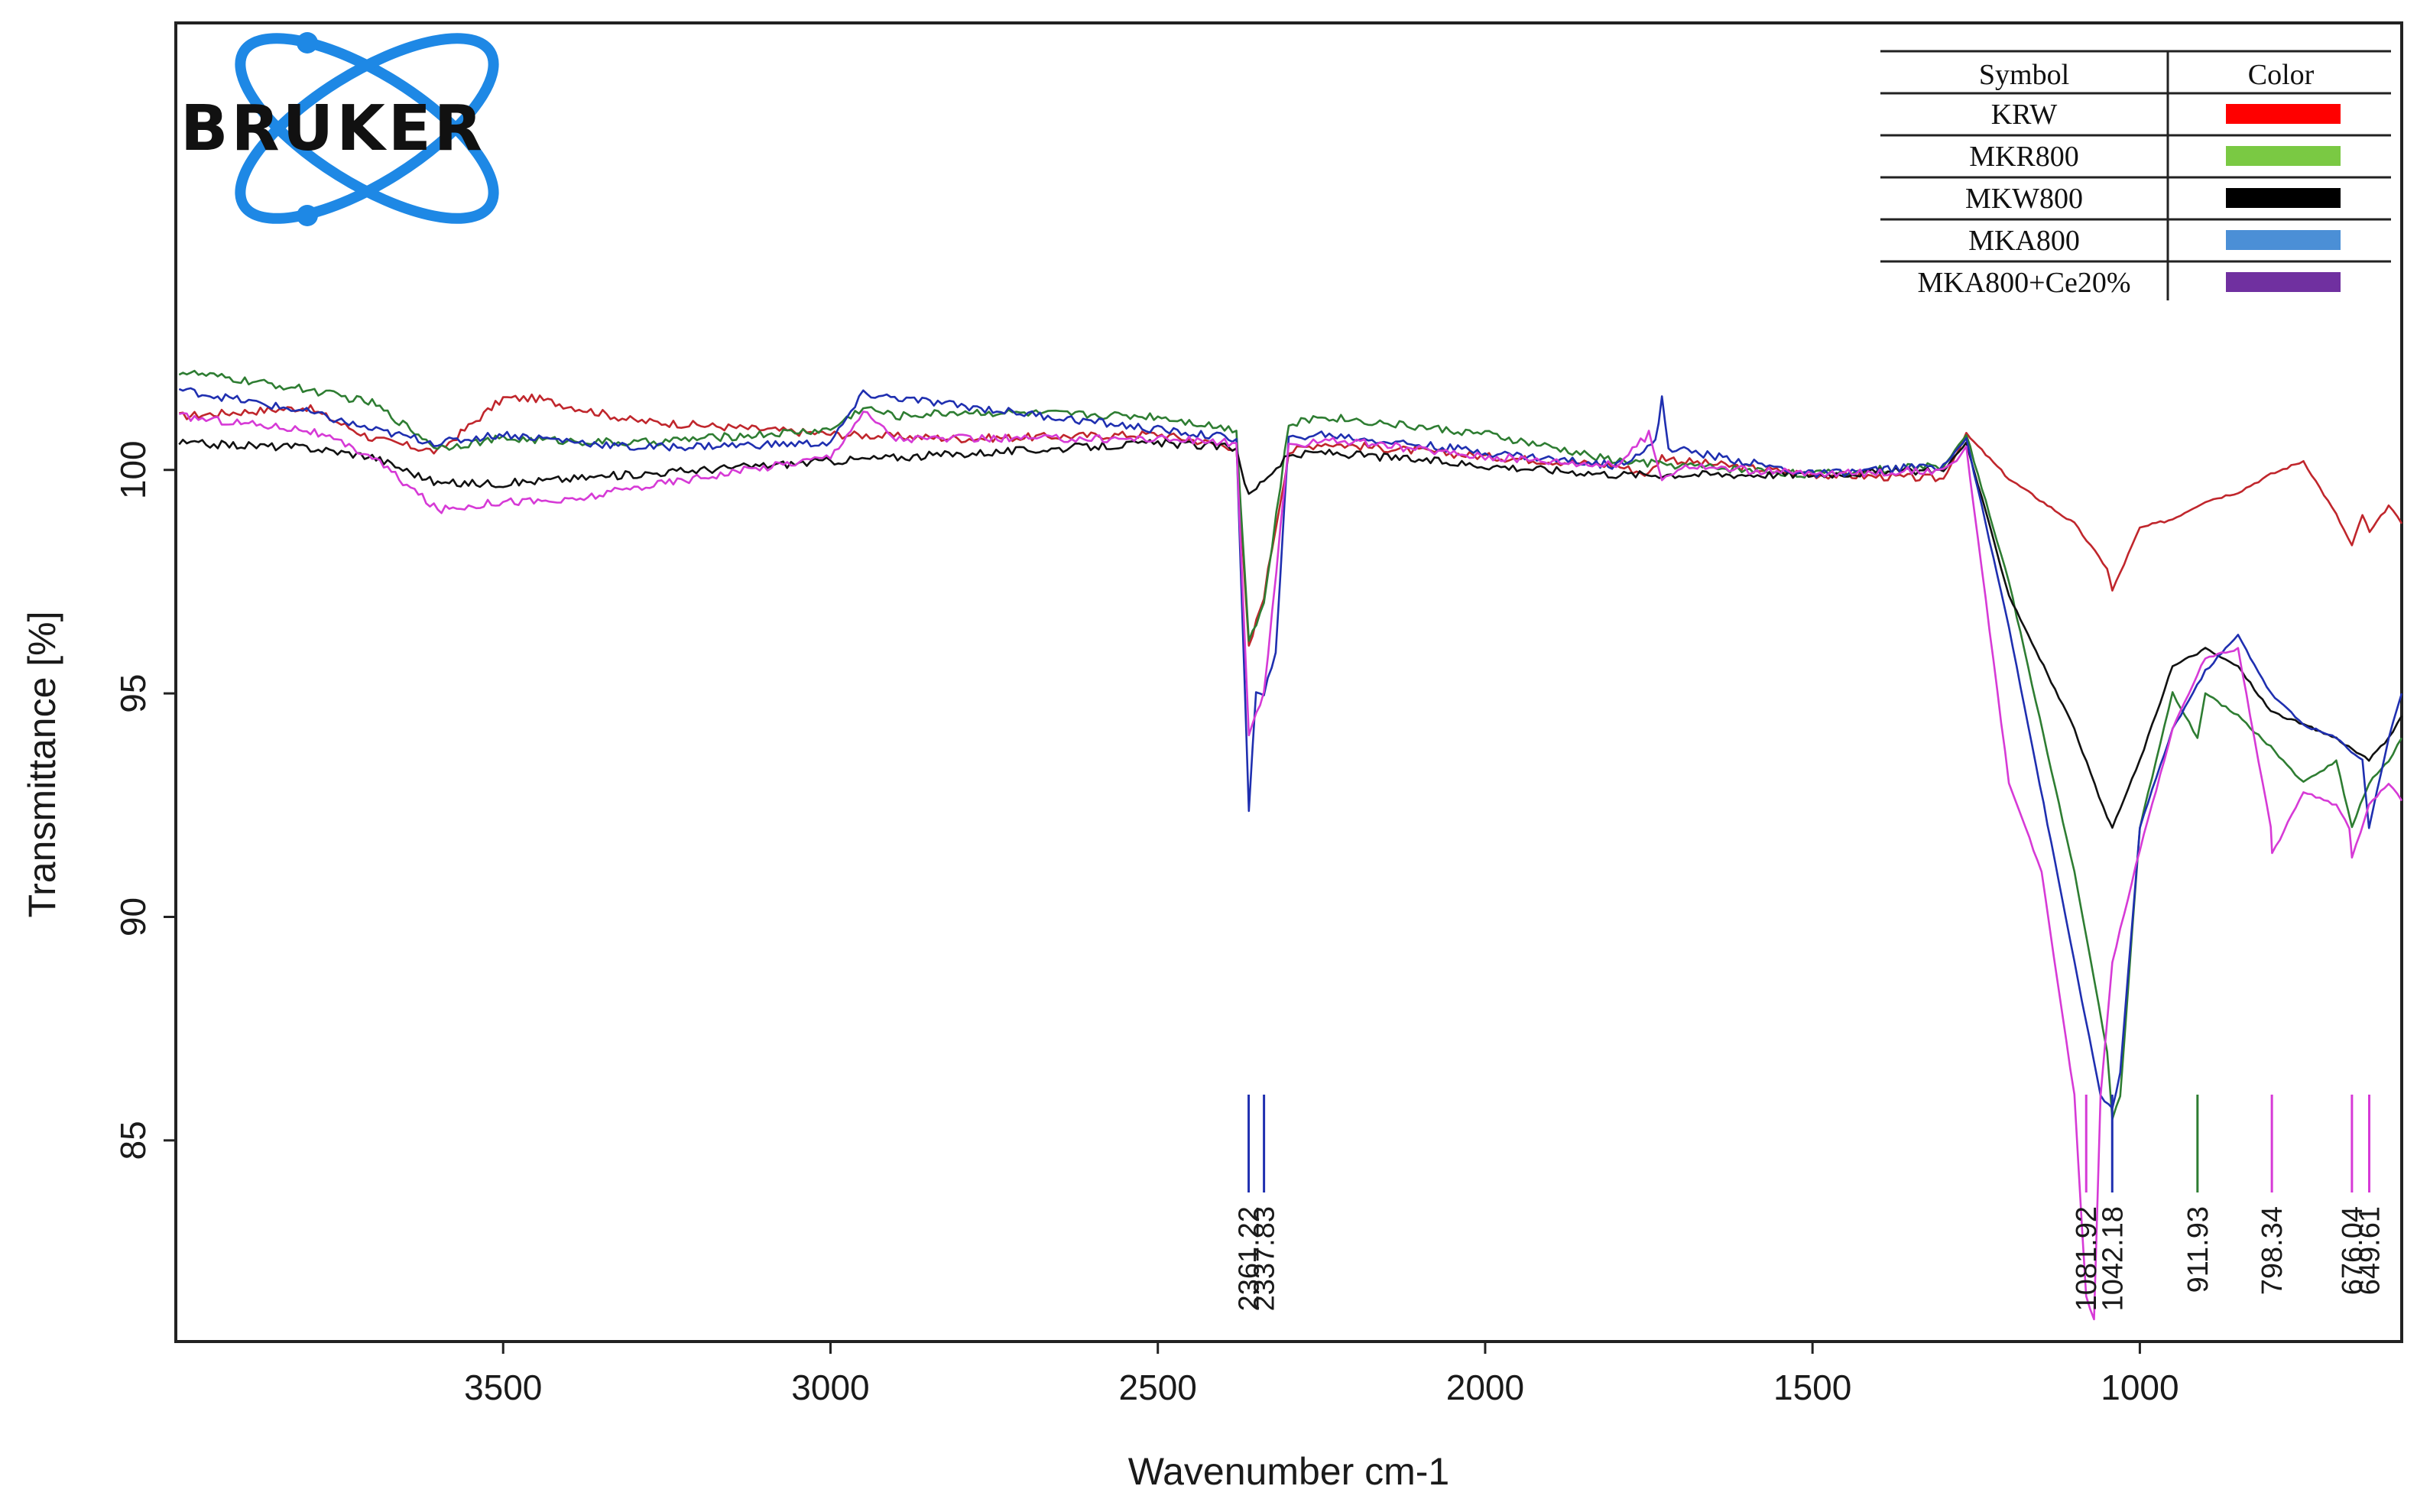  Describe the element at coordinates (133, 469) in the screenshot. I see `y-tick-label: 100` at that location.